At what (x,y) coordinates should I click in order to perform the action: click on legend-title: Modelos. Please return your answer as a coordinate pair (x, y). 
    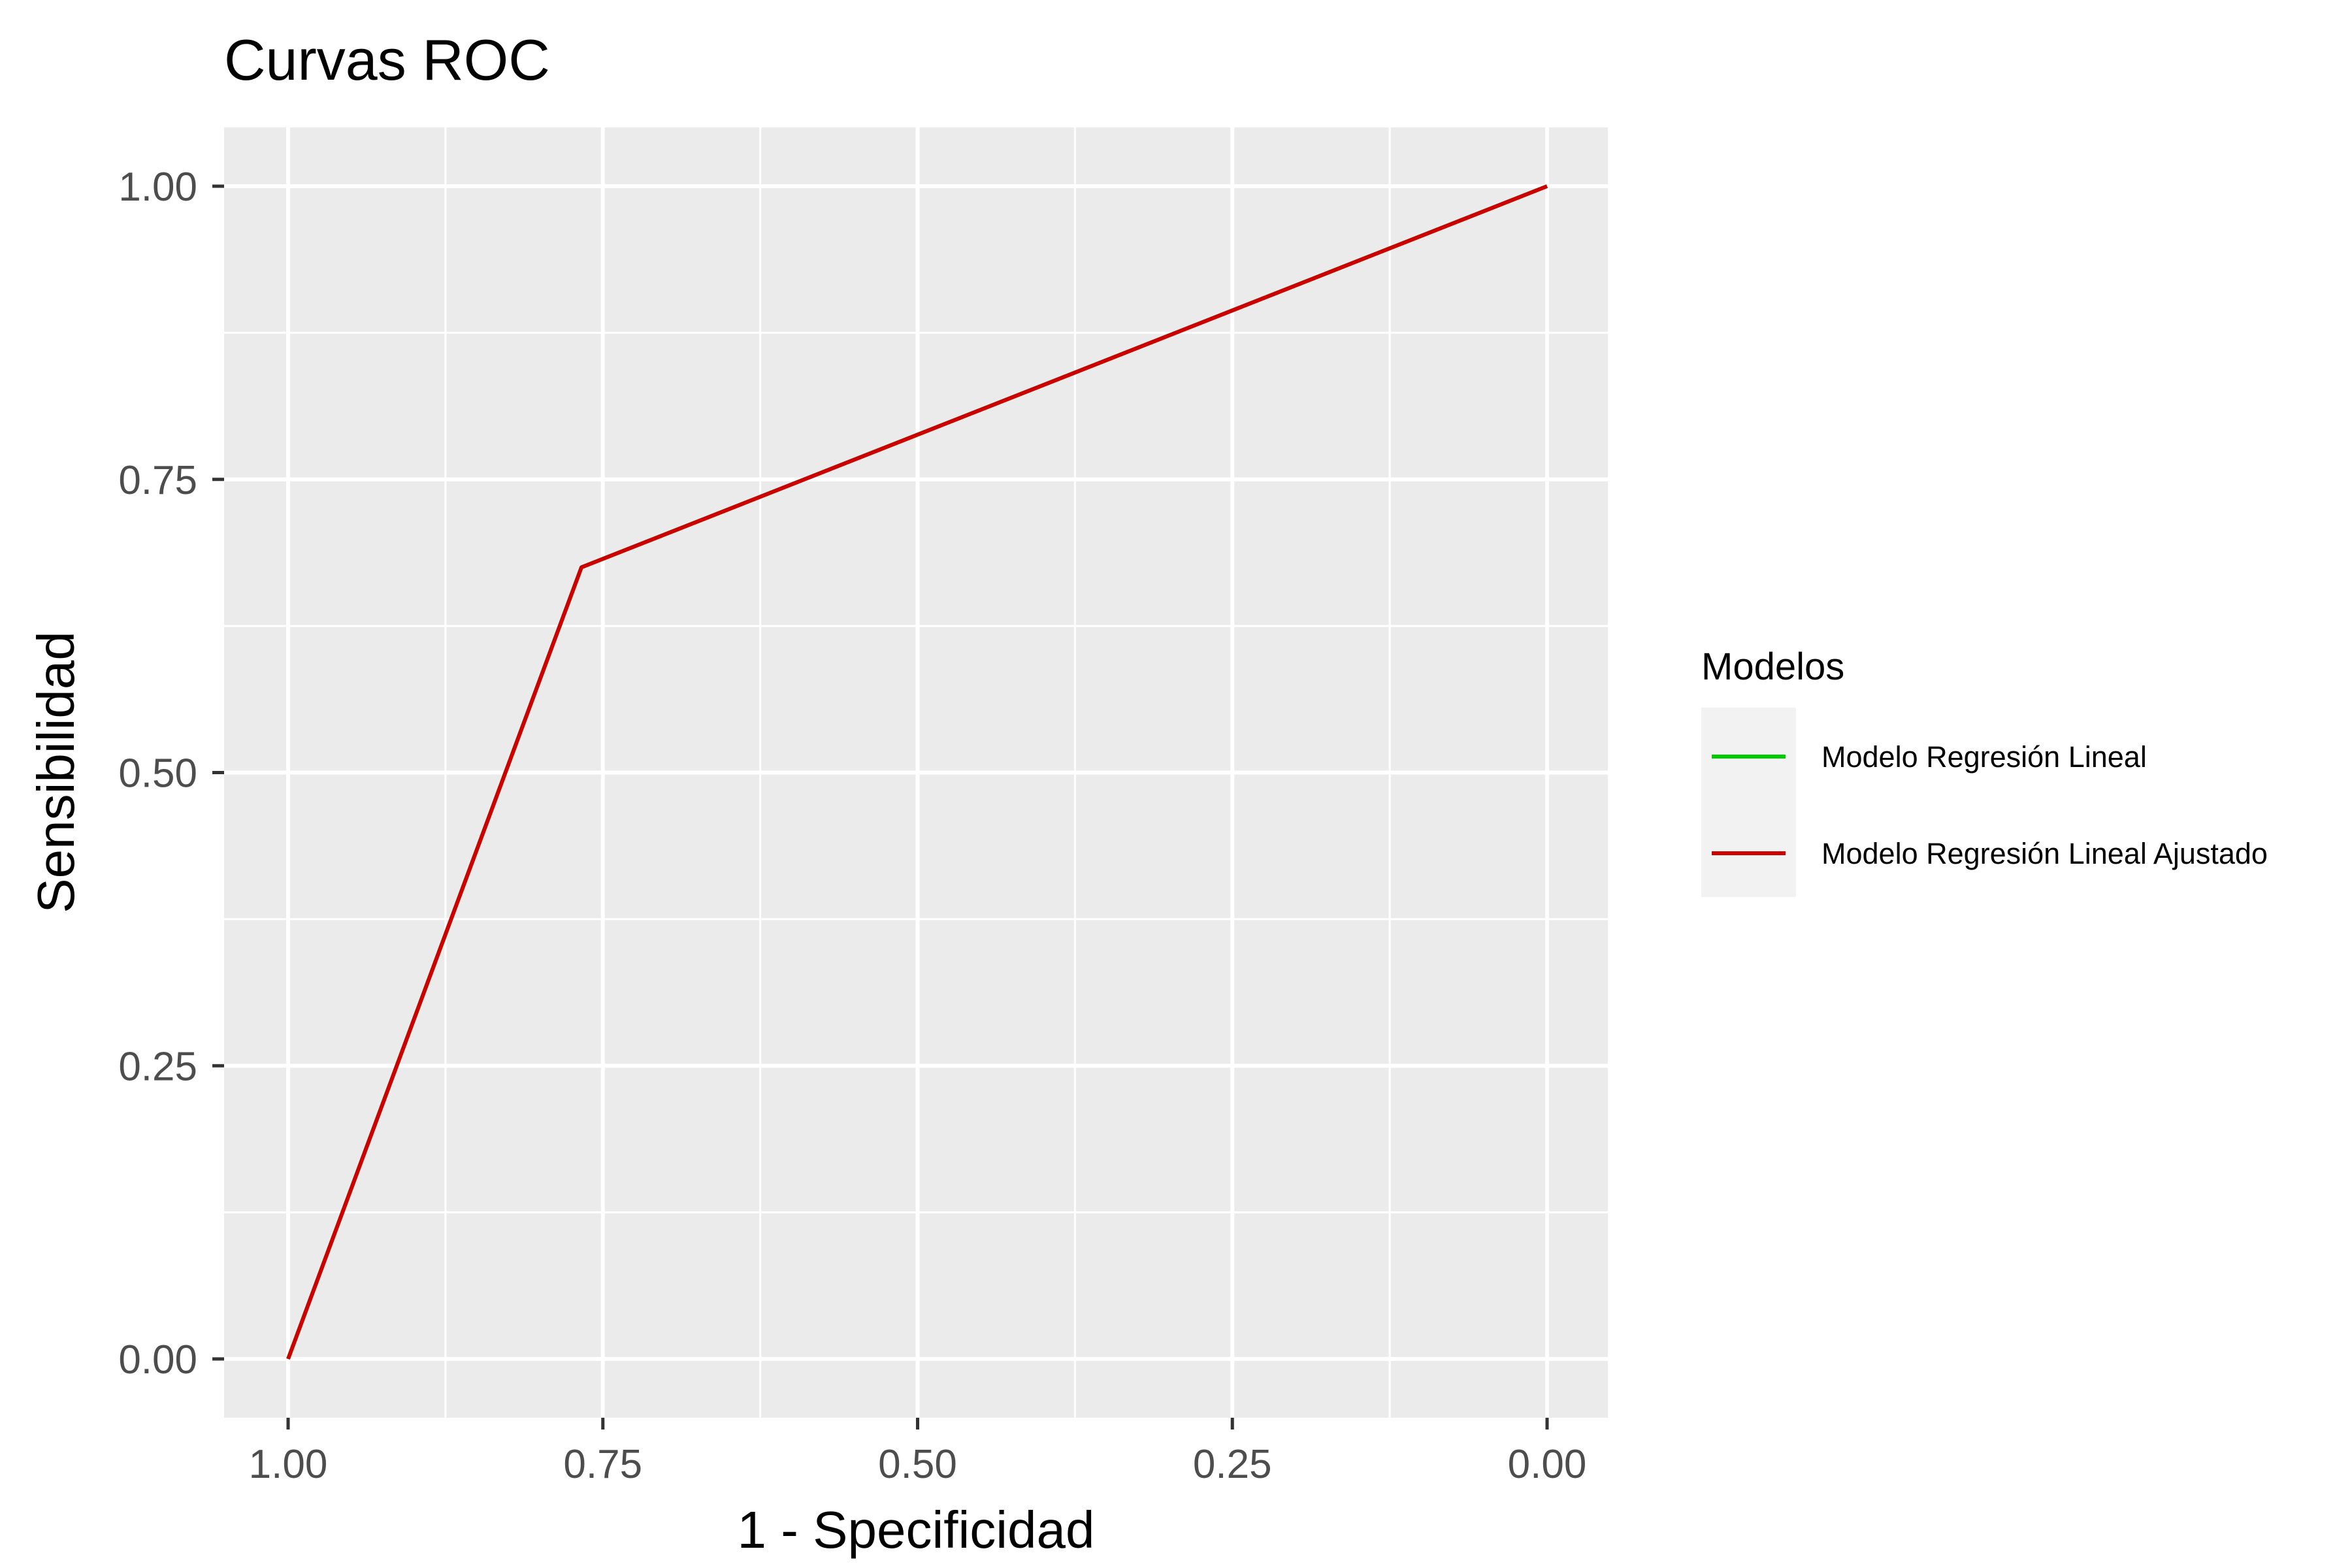
    Looking at the image, I should click on (1772, 666).